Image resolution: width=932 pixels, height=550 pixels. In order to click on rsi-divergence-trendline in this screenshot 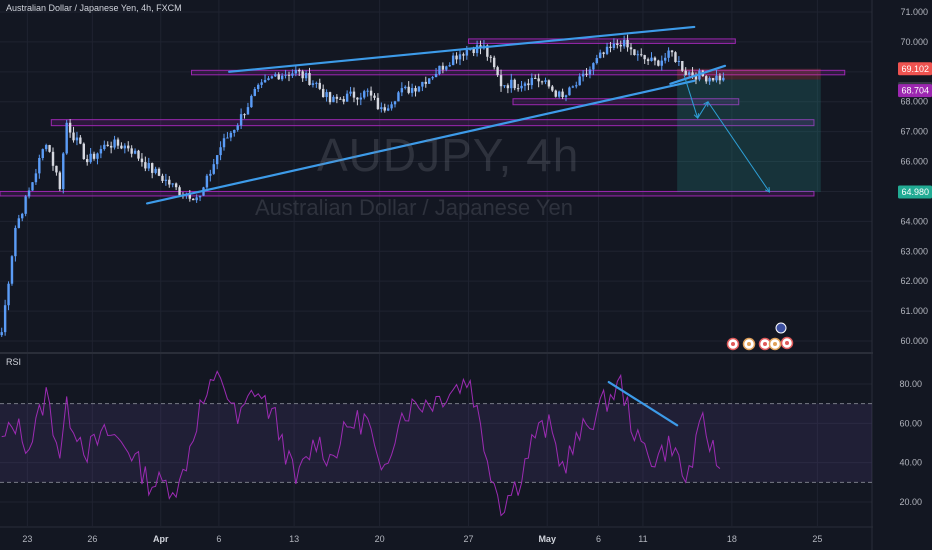, I will do `click(643, 403)`.